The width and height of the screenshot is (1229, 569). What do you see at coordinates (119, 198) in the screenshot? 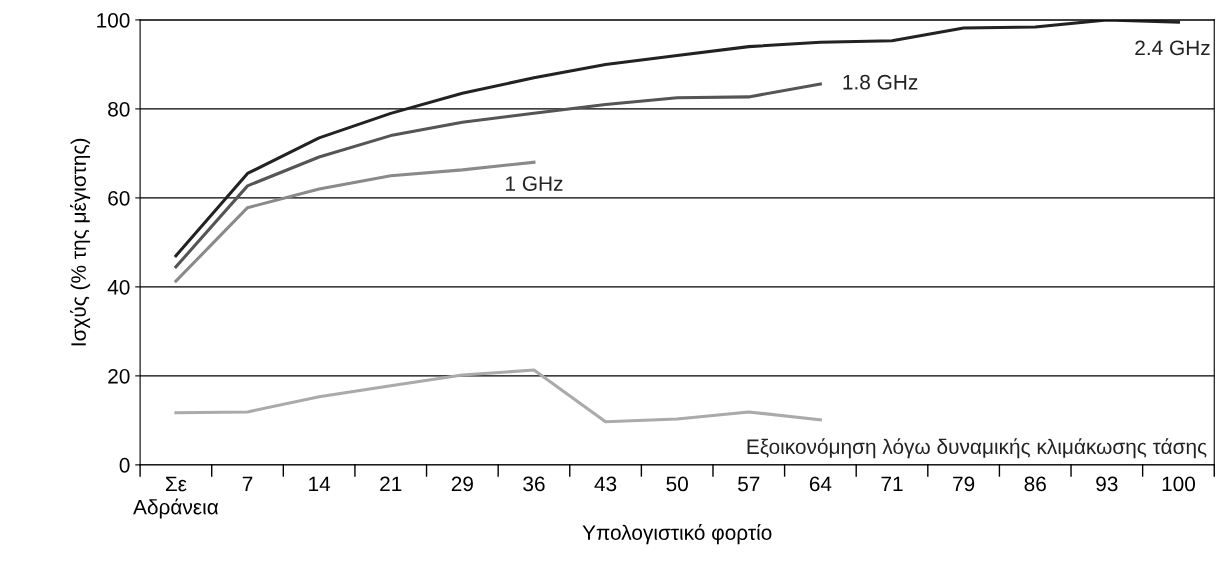
I see `y-tick-label: 60` at bounding box center [119, 198].